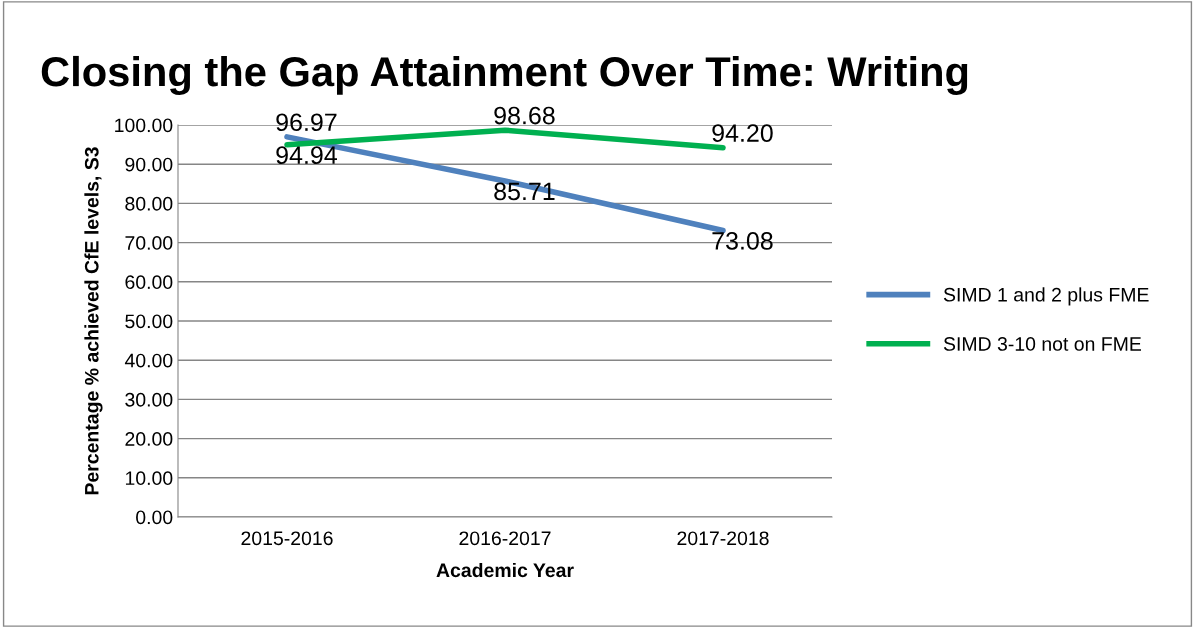  I want to click on data-label: 94.94, so click(306, 155).